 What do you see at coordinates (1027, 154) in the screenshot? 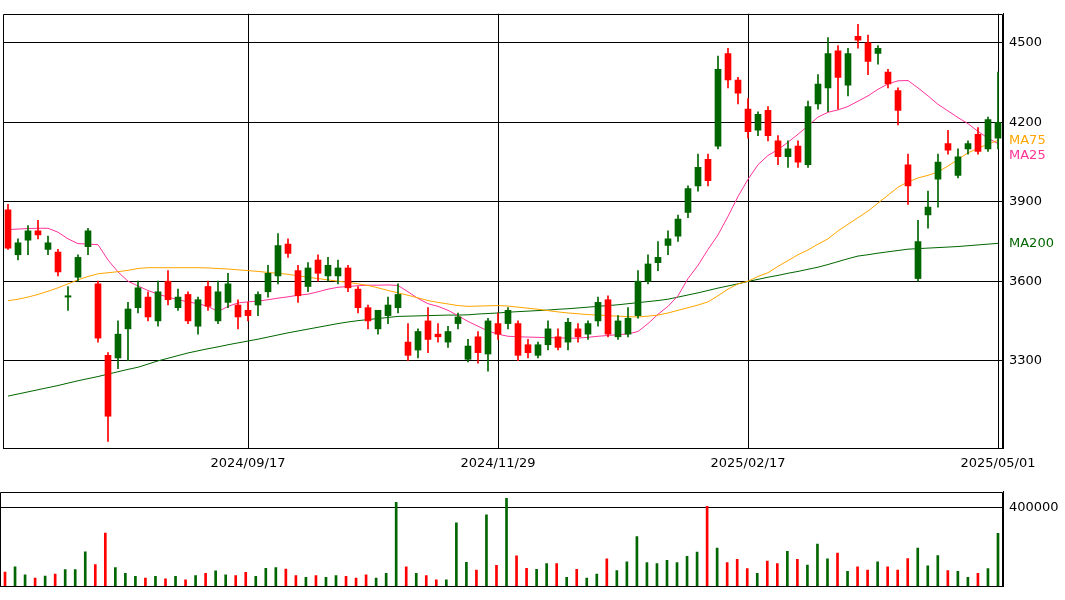
I see `series-label: MA25` at bounding box center [1027, 154].